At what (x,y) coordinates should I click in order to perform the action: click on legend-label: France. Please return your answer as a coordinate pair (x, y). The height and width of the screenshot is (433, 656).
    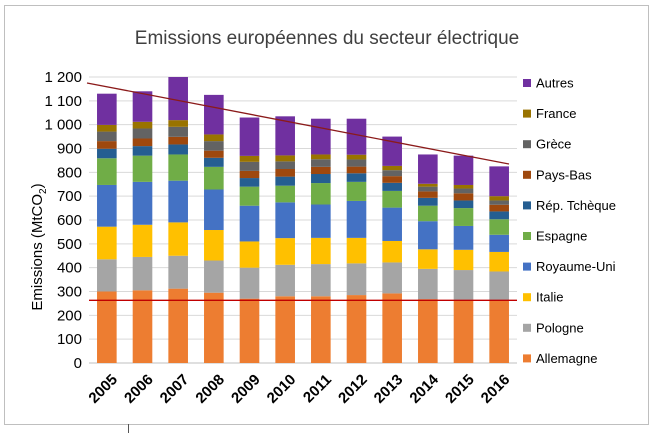
    Looking at the image, I should click on (556, 113).